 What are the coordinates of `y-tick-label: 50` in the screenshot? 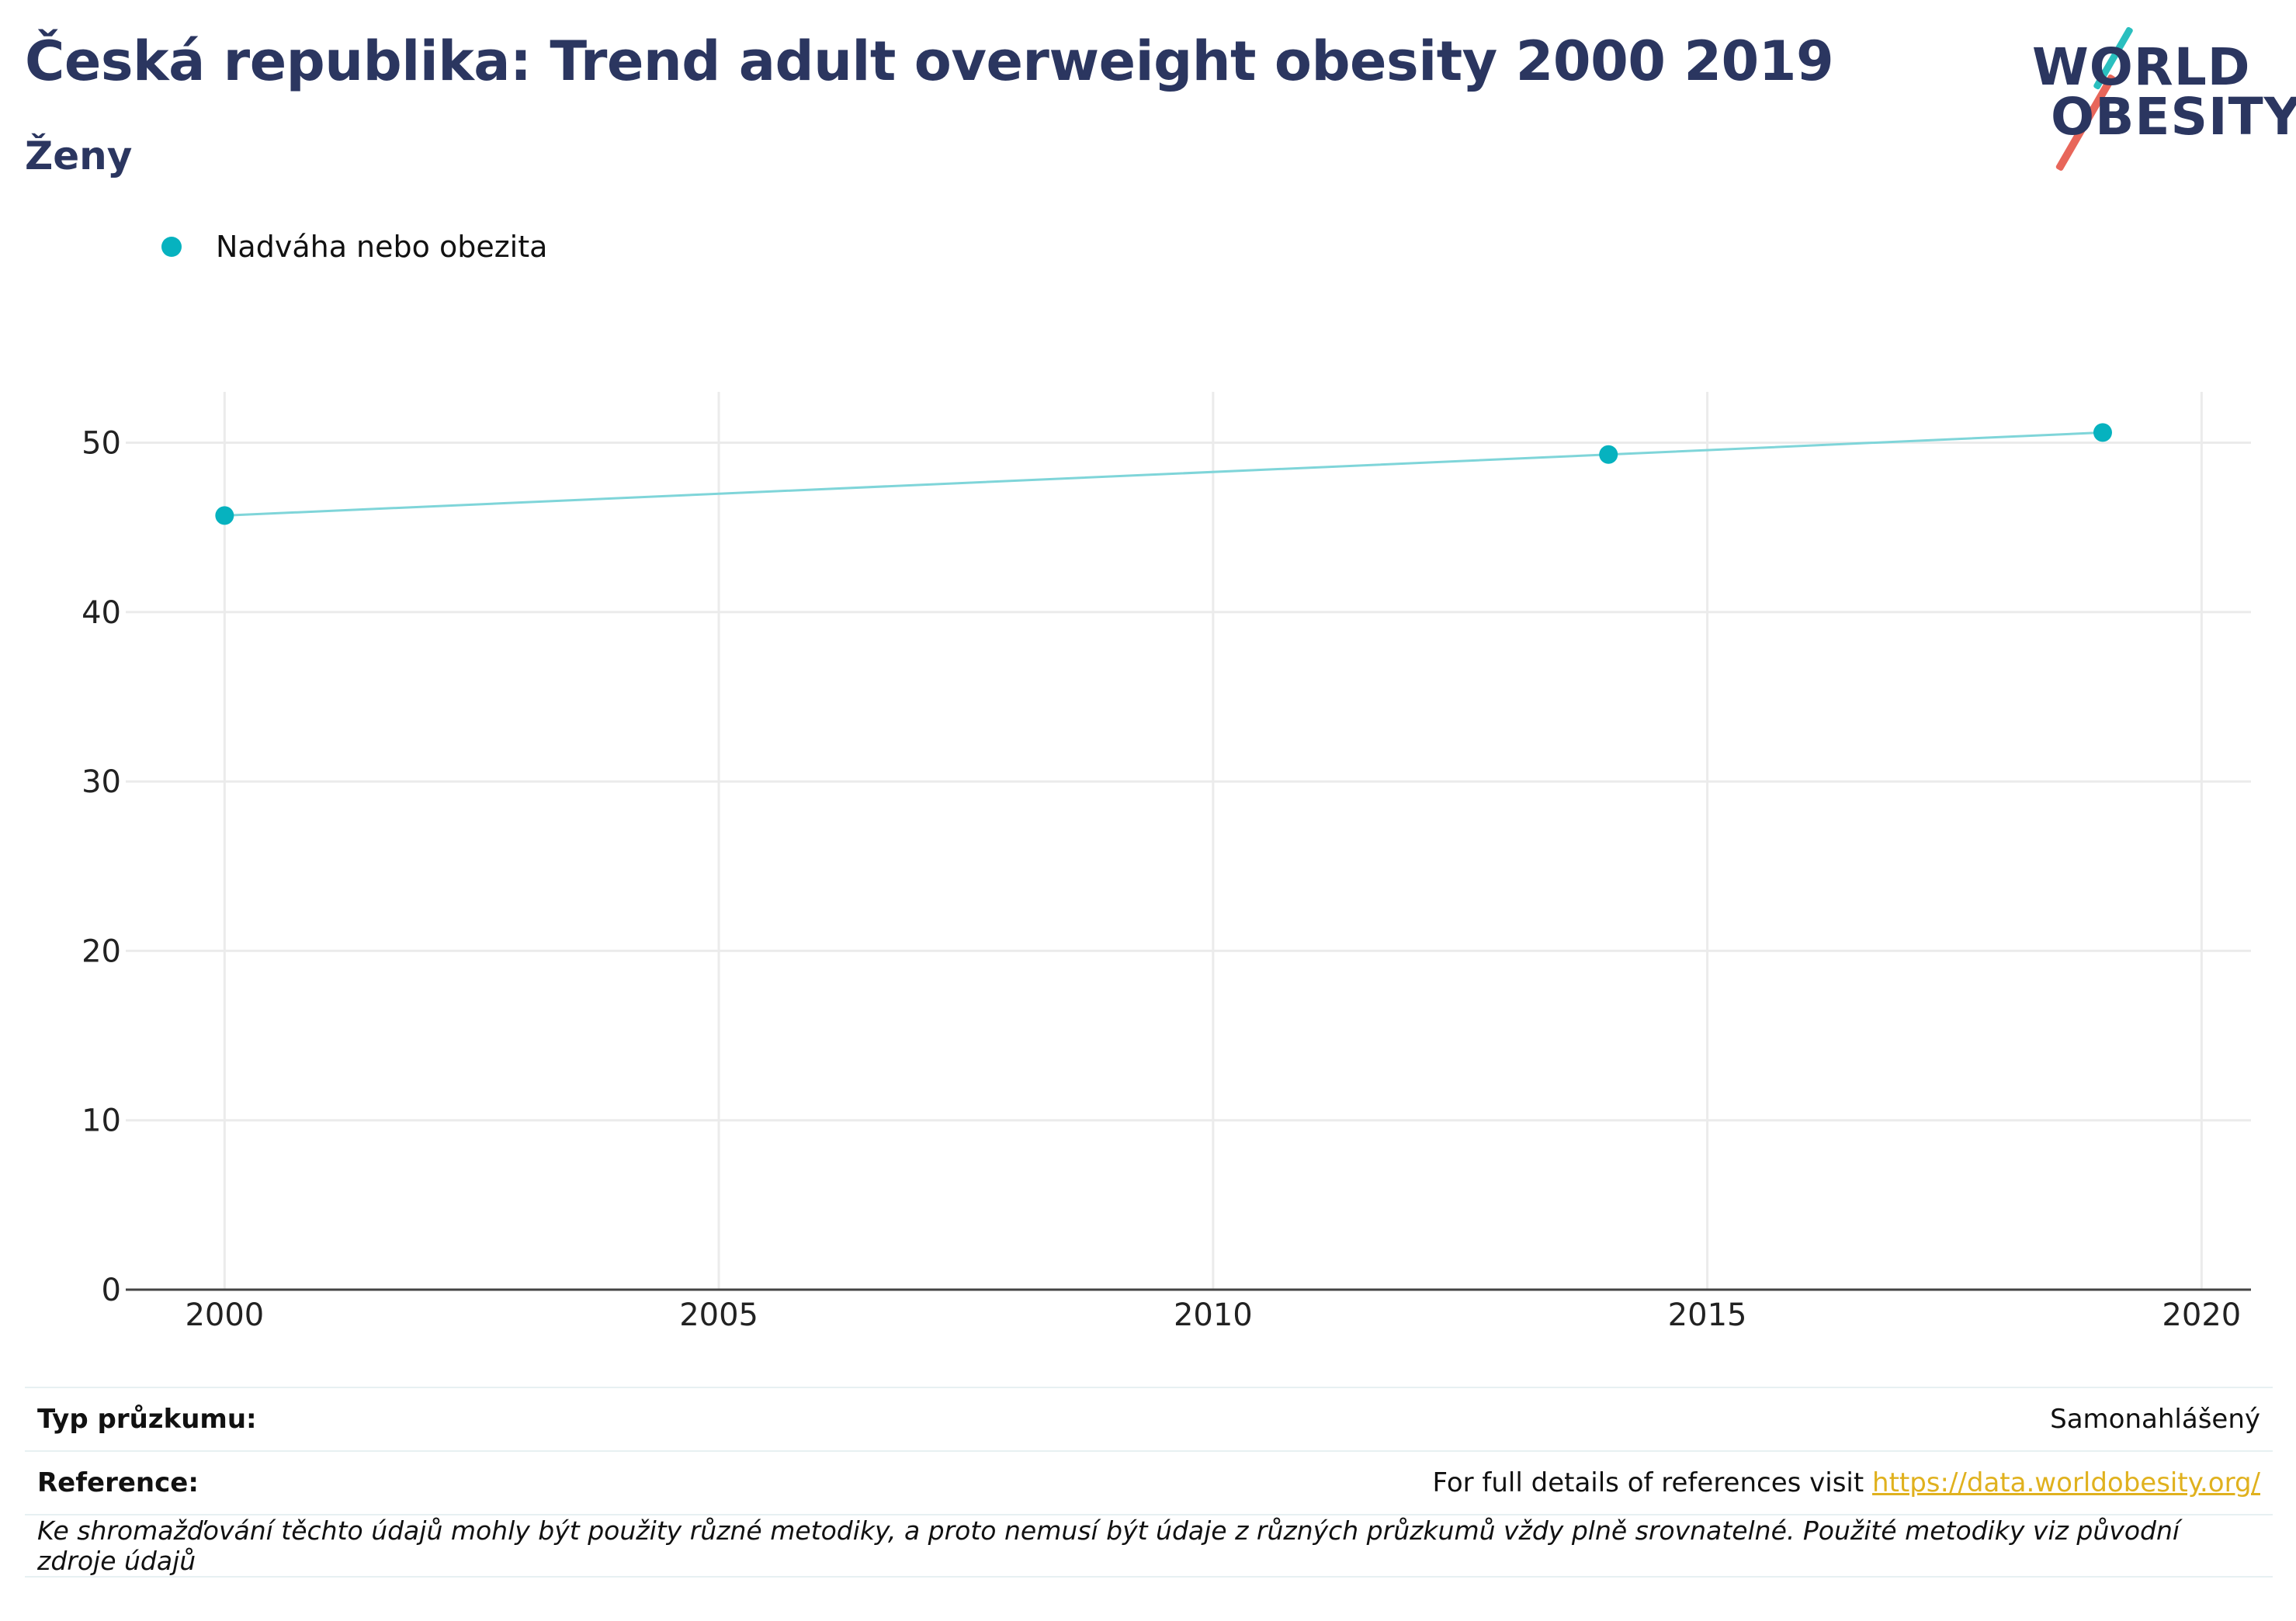 It's located at (101, 443).